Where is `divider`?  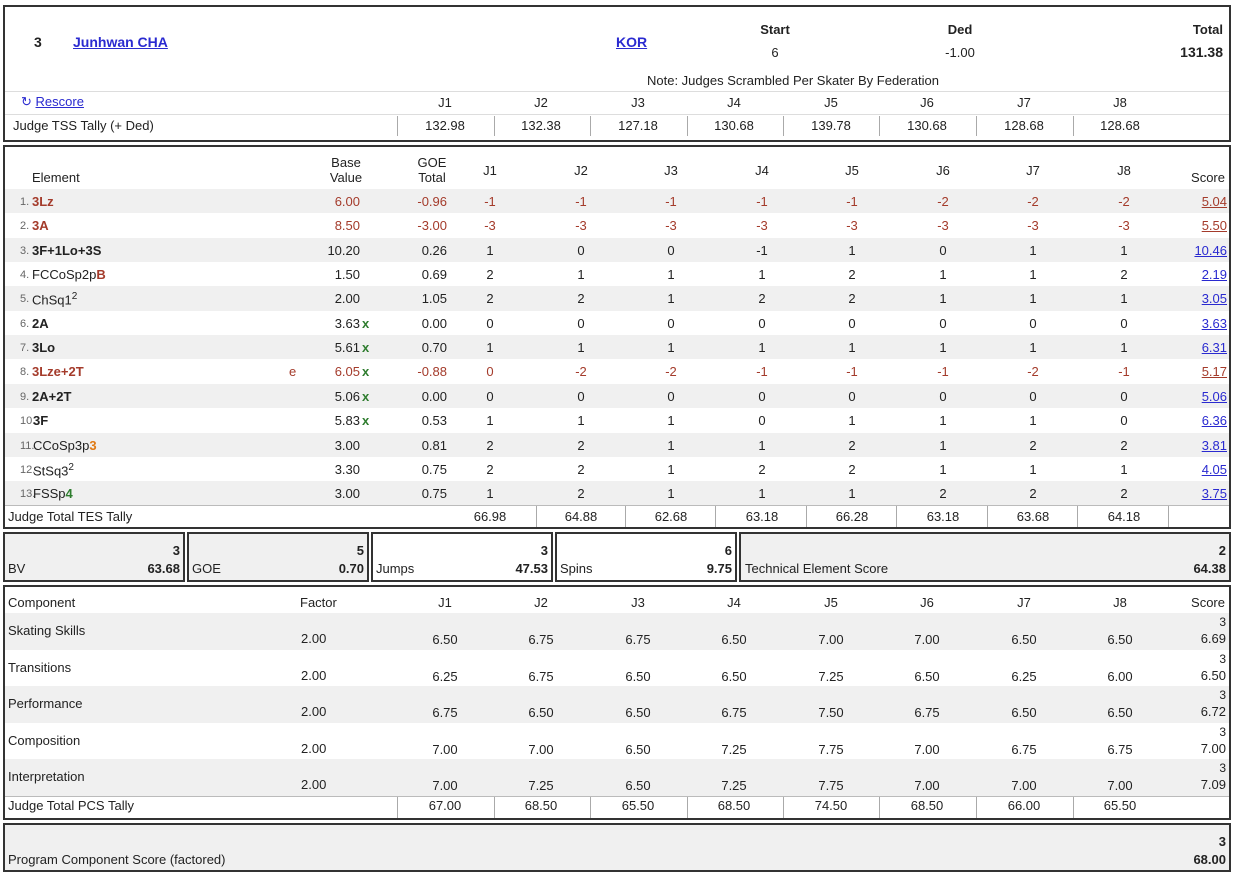 divider is located at coordinates (617, 114).